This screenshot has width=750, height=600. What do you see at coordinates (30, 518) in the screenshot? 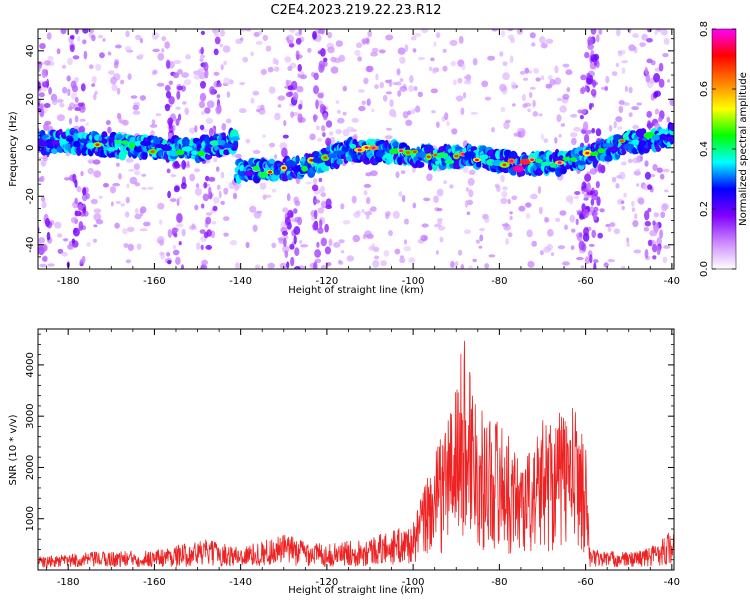
I see `y-tick-label: 1000` at bounding box center [30, 518].